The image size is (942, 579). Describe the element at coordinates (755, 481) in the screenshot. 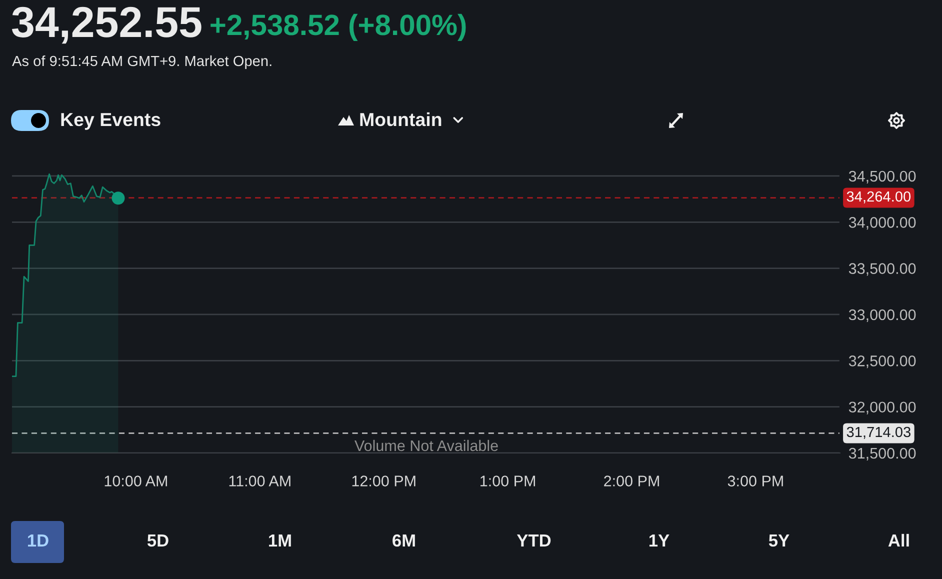

I see `x-tick-label: 3:00 PM` at that location.